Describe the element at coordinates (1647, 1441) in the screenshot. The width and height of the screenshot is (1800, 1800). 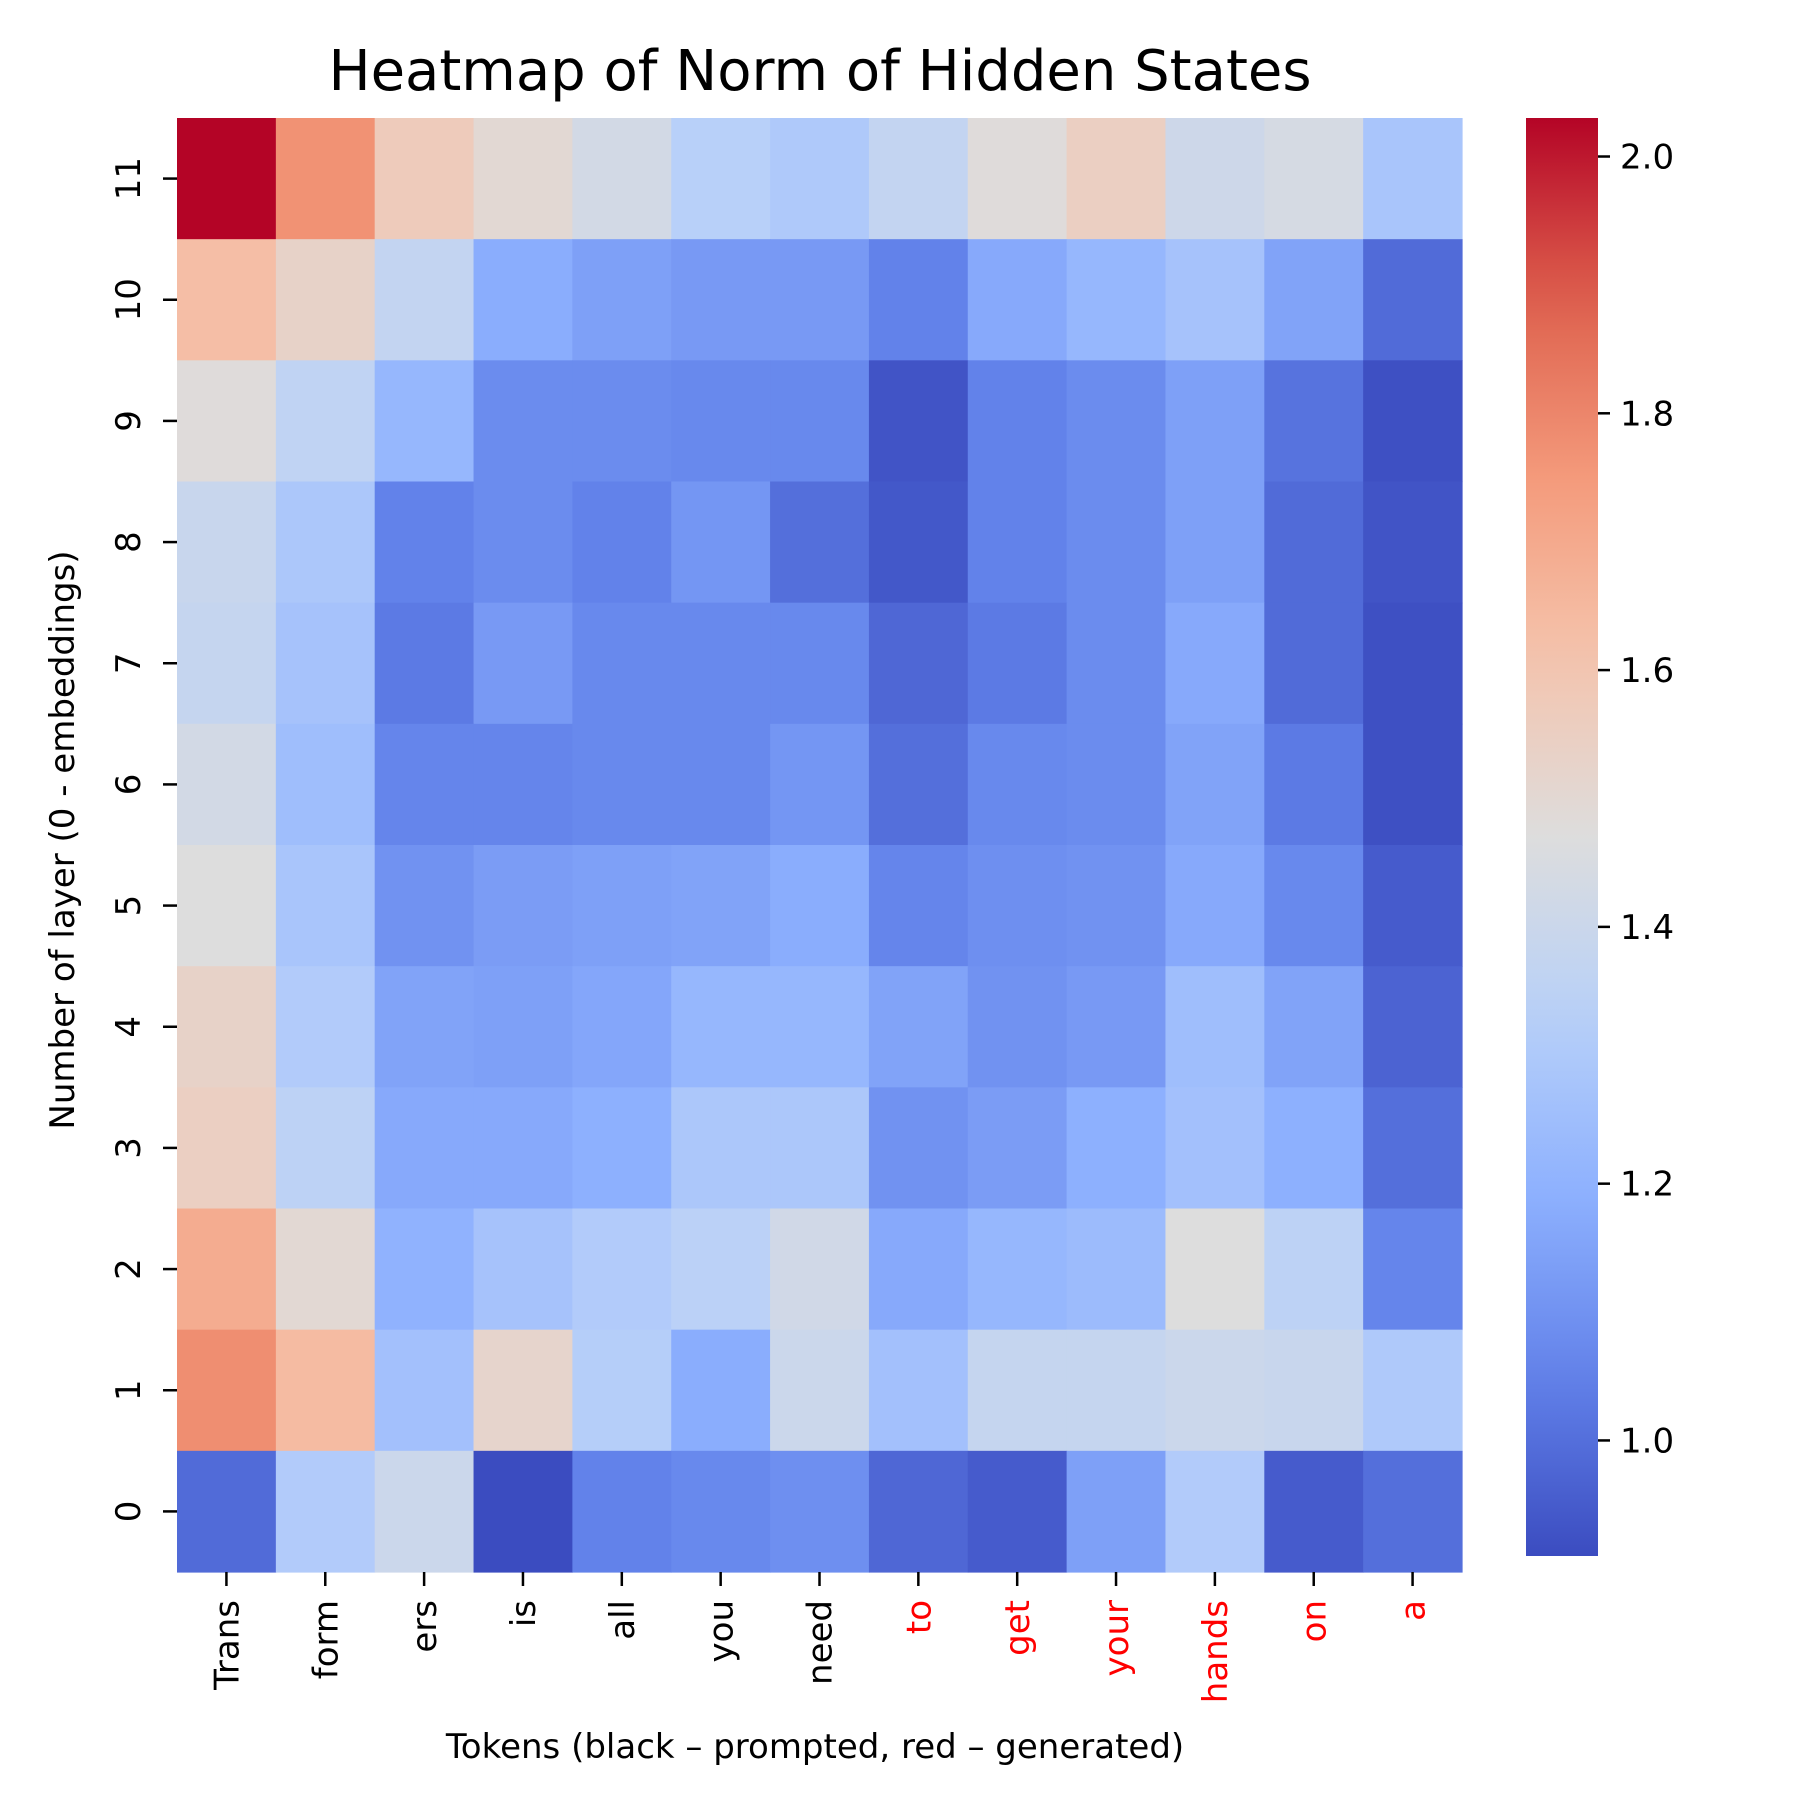
I see `colorbar-tick-label: 1.0` at that location.